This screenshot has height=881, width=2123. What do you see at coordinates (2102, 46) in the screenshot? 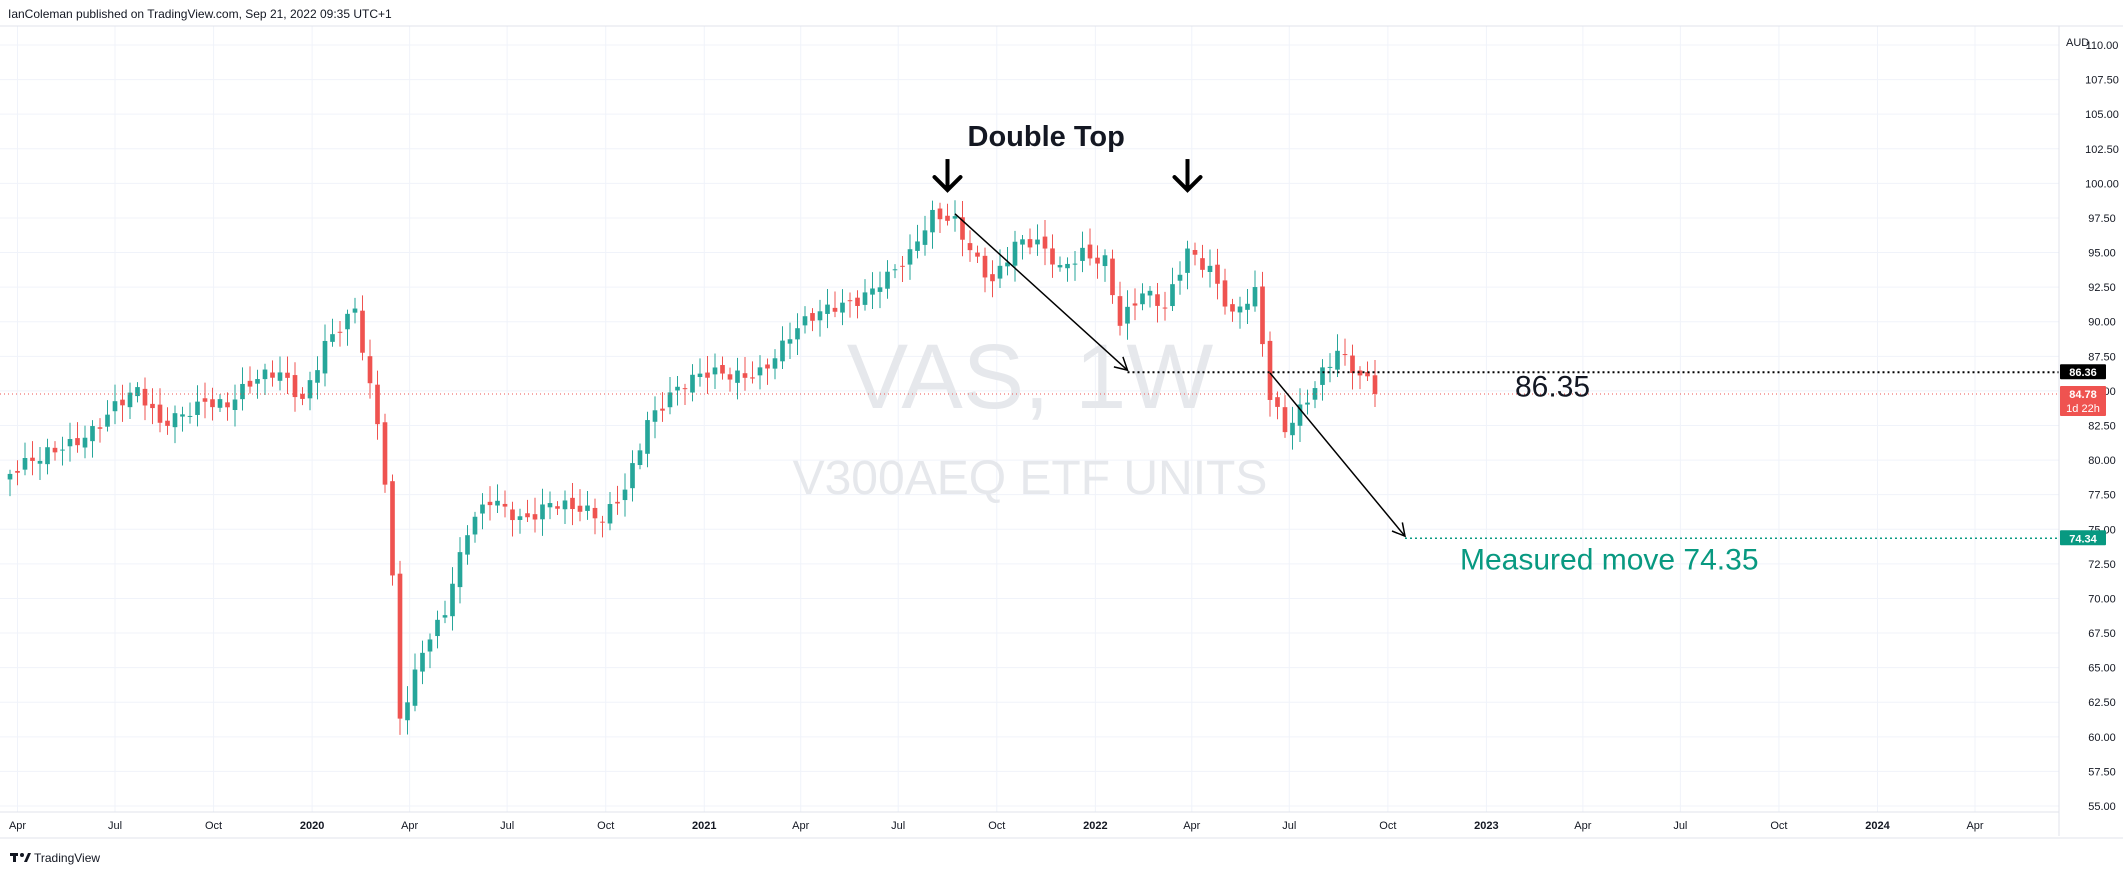
I see `y-tick-label: 110.00` at bounding box center [2102, 46].